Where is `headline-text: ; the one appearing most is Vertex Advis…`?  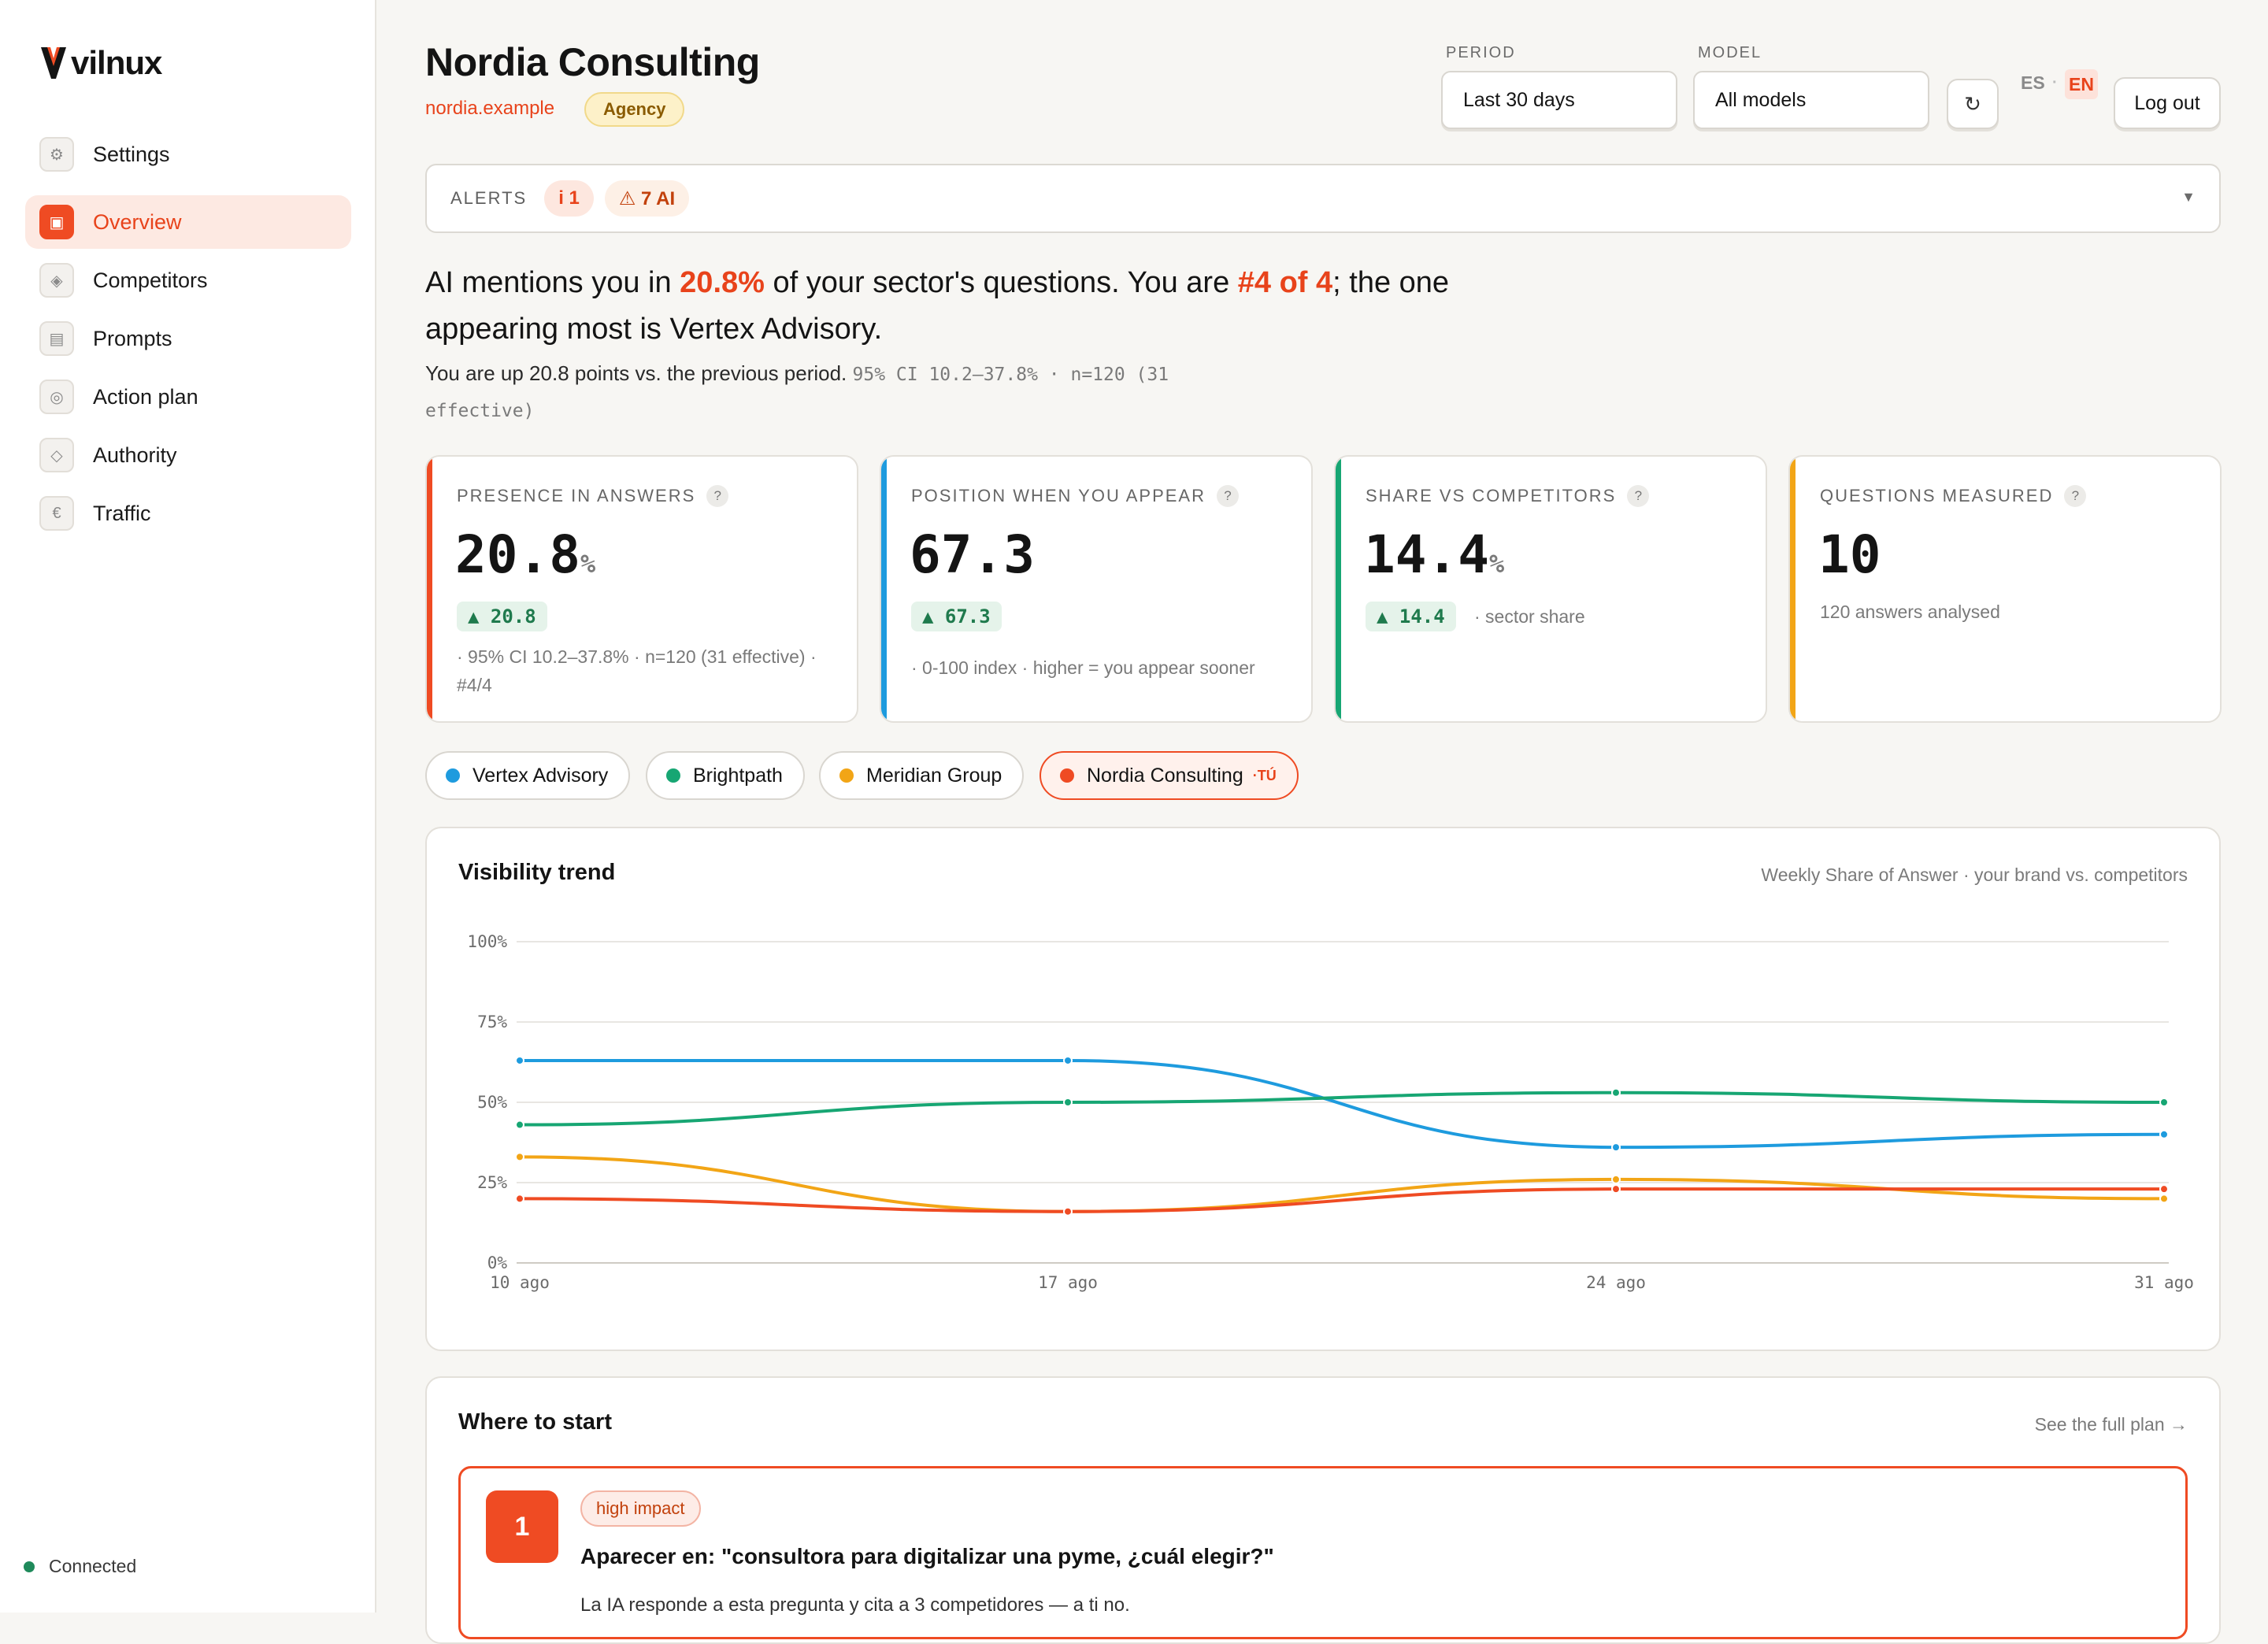 headline-text: ; the one appearing most is Vertex Advis… is located at coordinates (937, 306).